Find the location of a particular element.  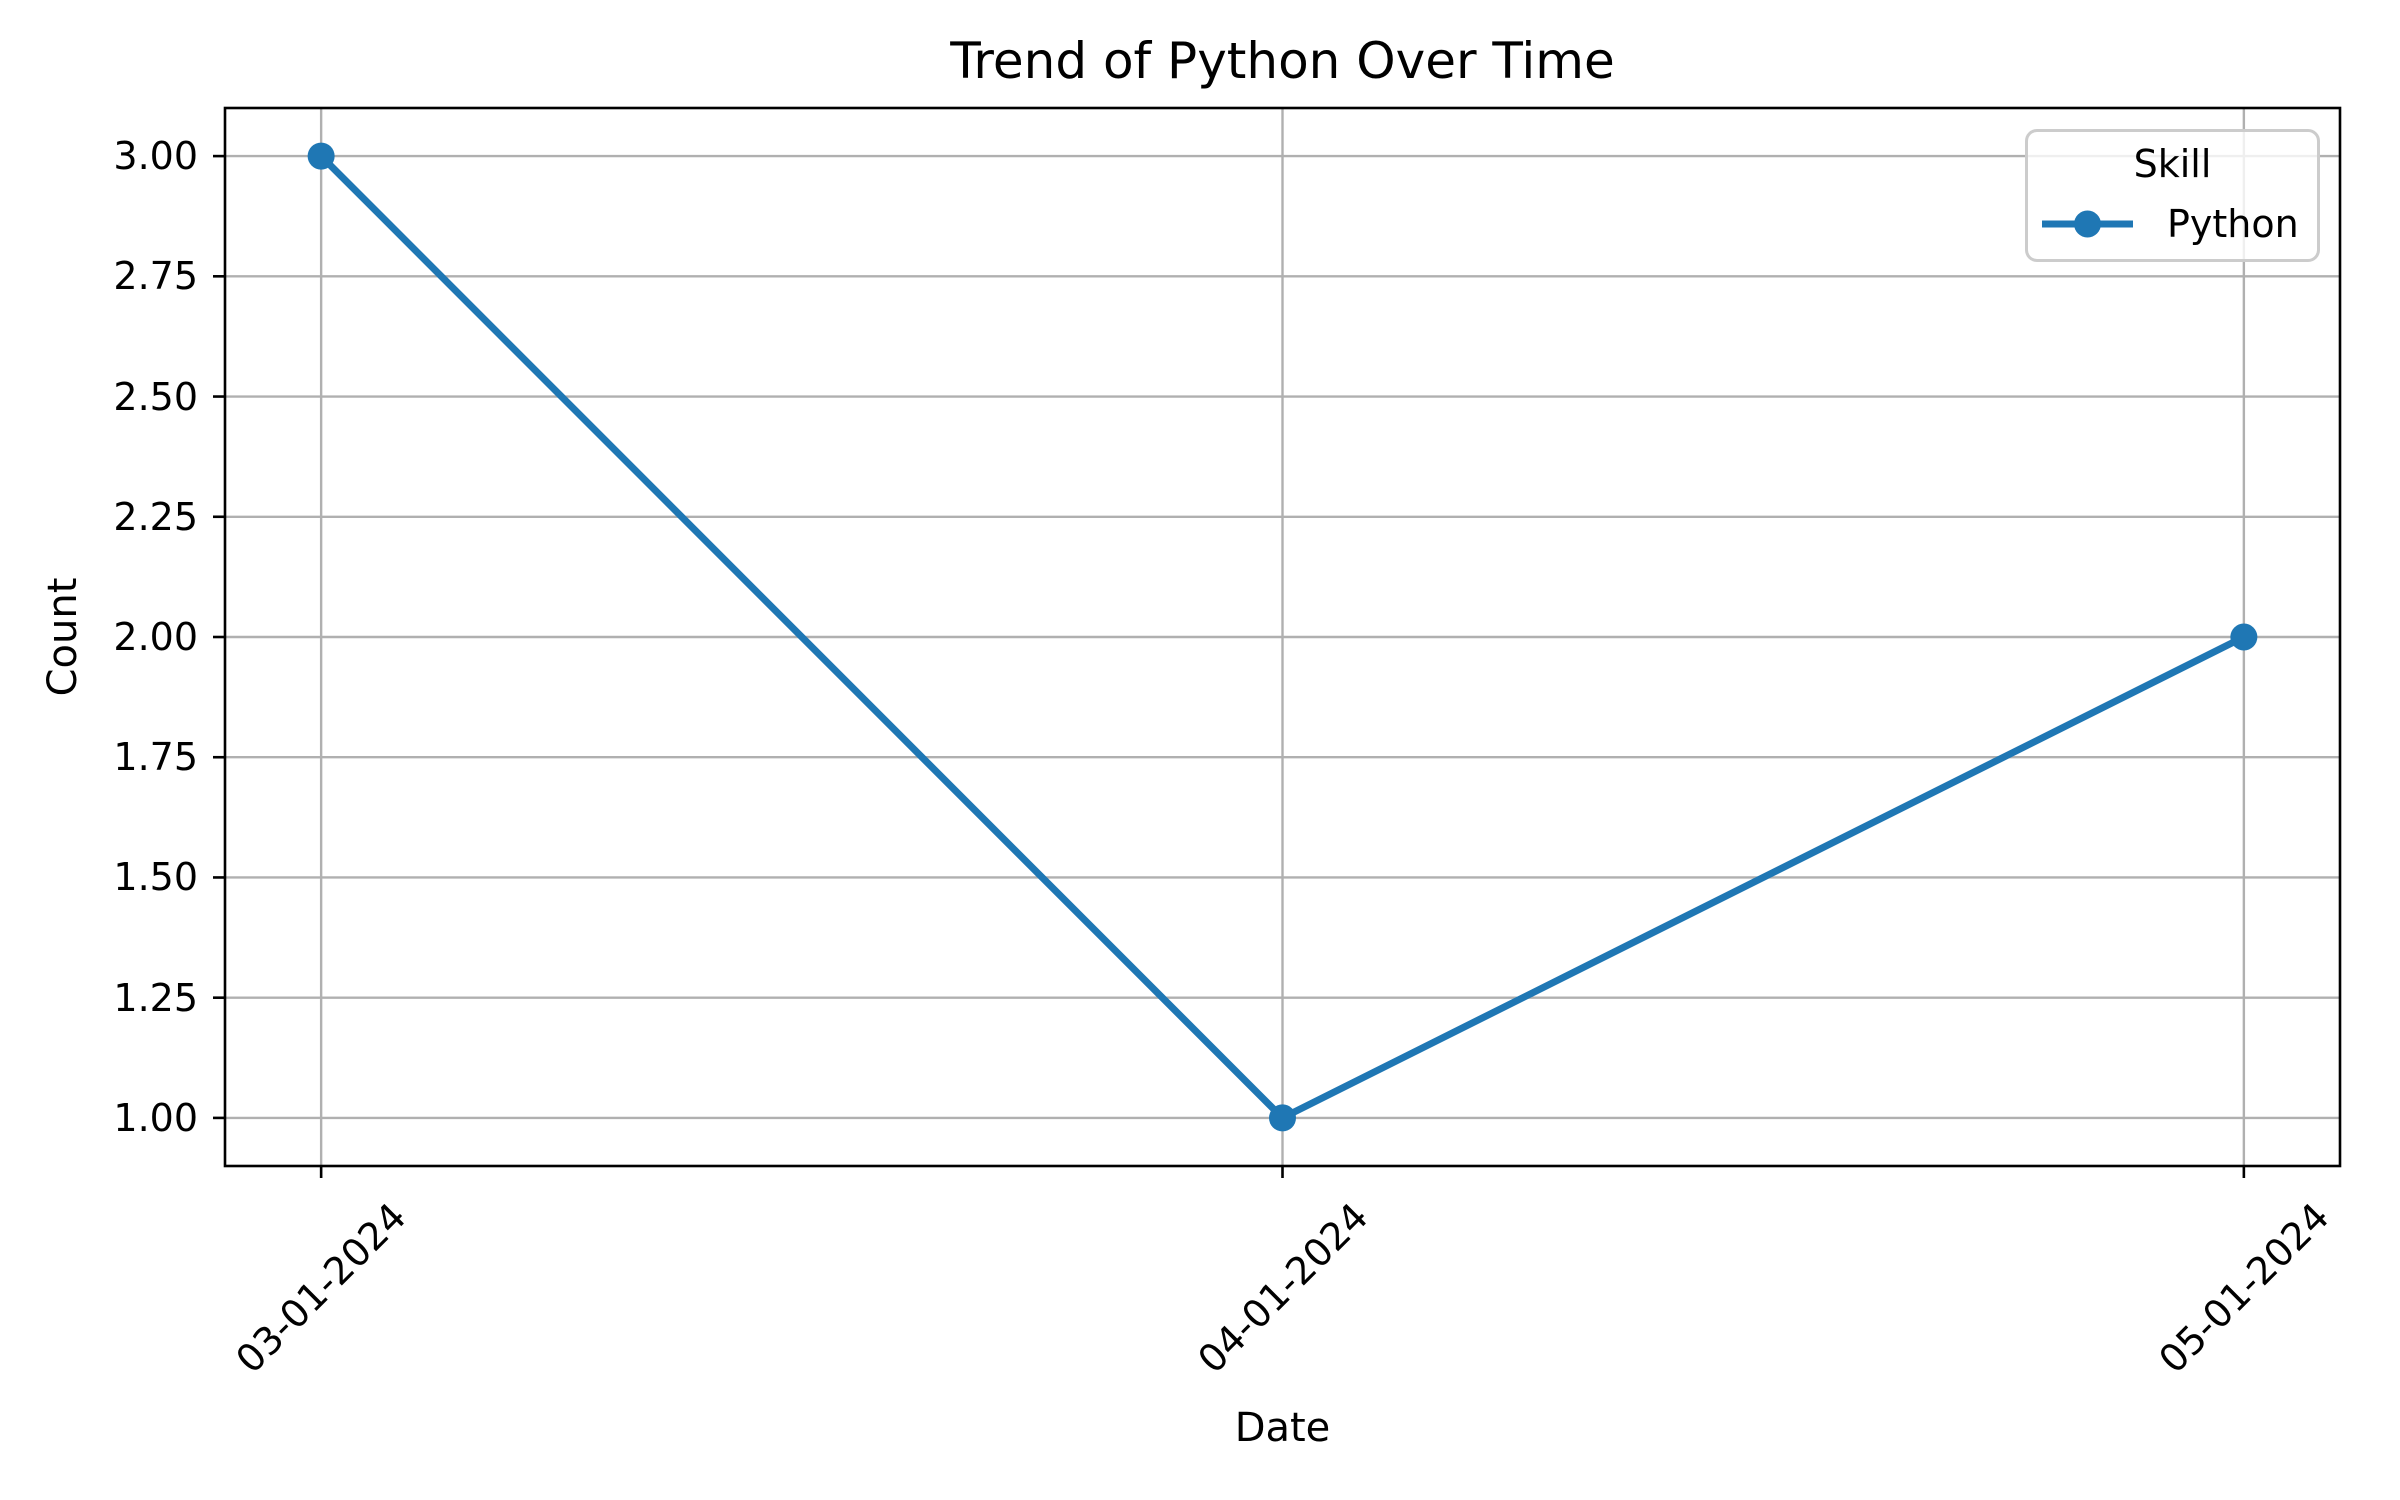

y-tick-label: 2.50 is located at coordinates (155, 396).